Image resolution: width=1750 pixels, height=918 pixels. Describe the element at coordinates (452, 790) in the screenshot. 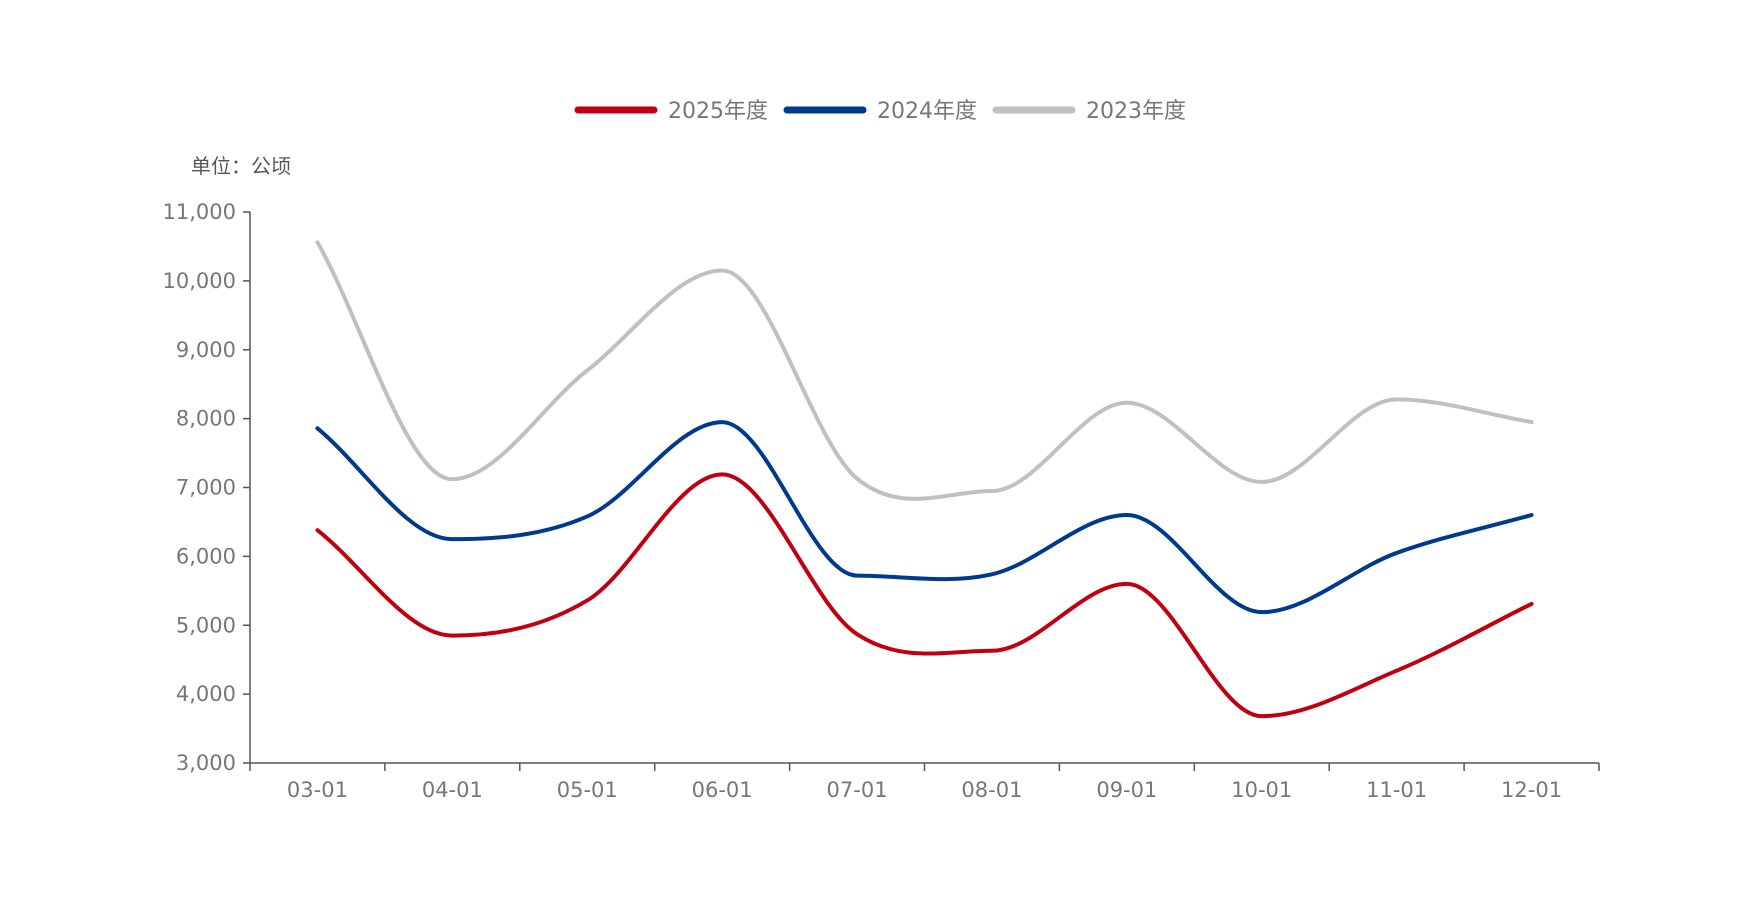

I see `x-tick-label: 04-01` at that location.